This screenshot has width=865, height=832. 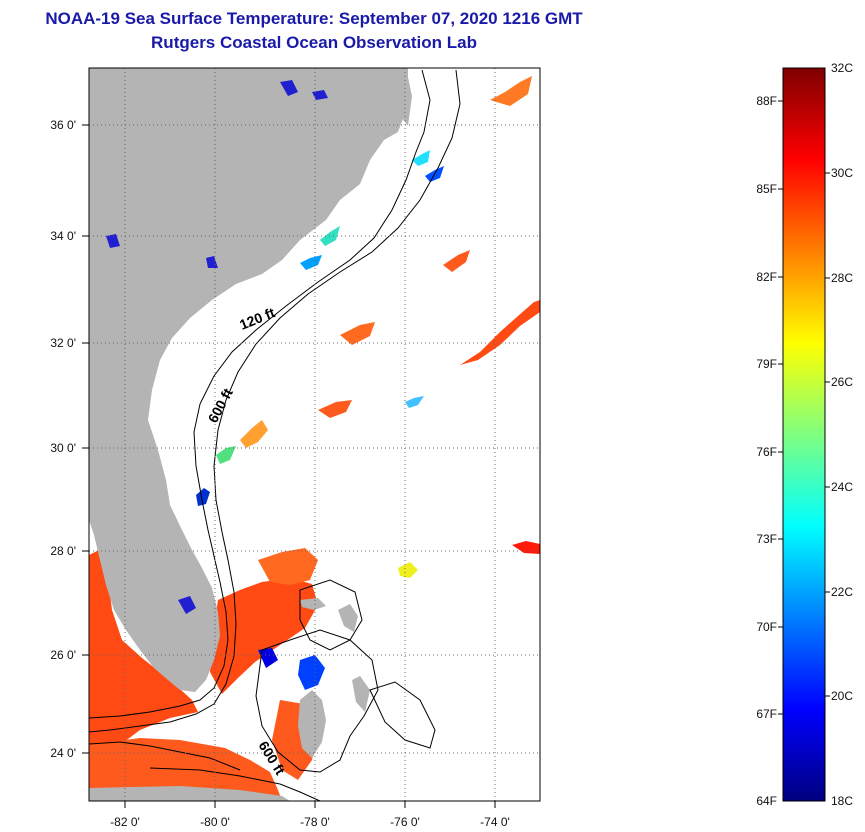 I want to click on lat-tick-label: 24 0', so click(x=63, y=753).